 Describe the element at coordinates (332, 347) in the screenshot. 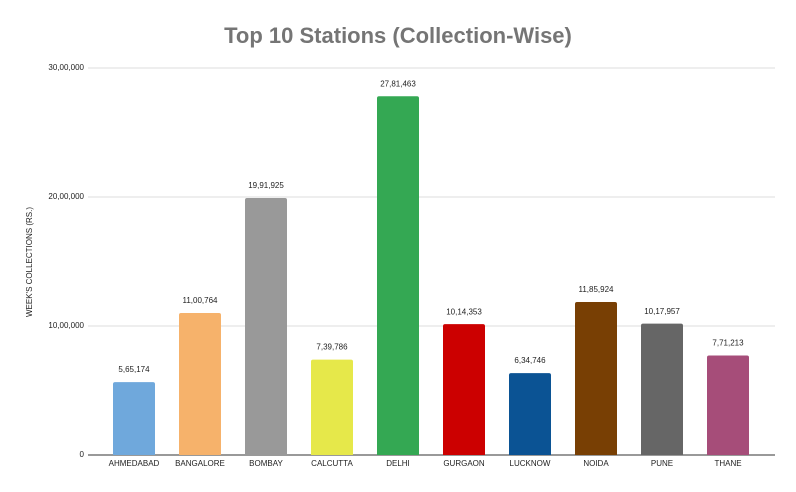

I see `value-label: 7,39,786` at that location.